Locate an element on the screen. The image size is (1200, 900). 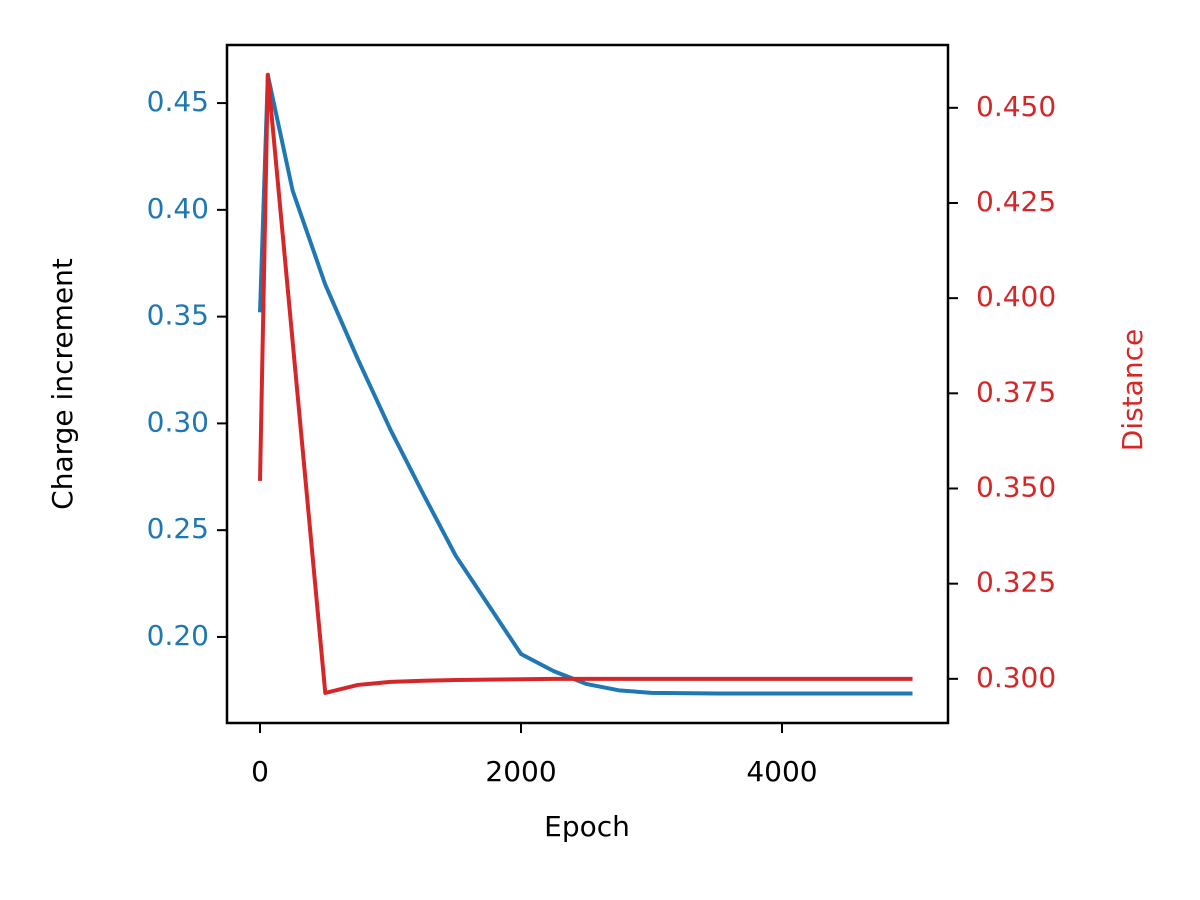
y-tick-label: 0.20 is located at coordinates (178, 635).